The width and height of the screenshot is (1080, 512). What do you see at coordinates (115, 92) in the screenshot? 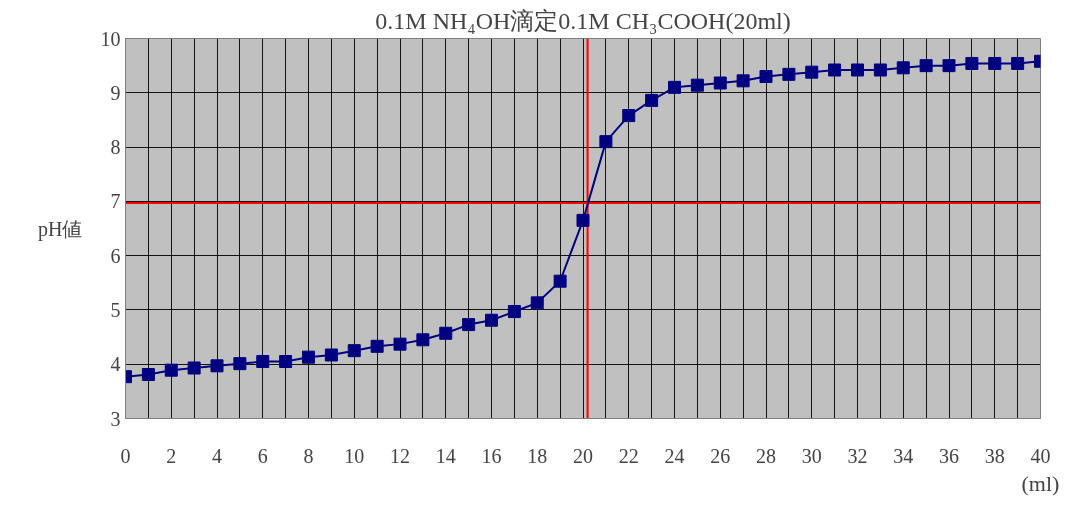
I see `y-tick-label: 9` at bounding box center [115, 92].